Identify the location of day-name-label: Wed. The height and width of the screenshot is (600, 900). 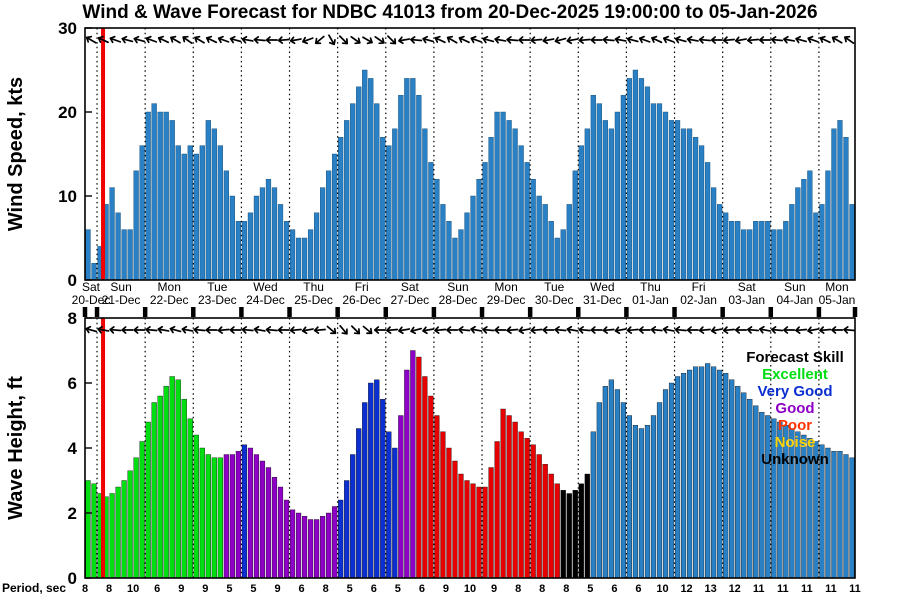
(602, 287).